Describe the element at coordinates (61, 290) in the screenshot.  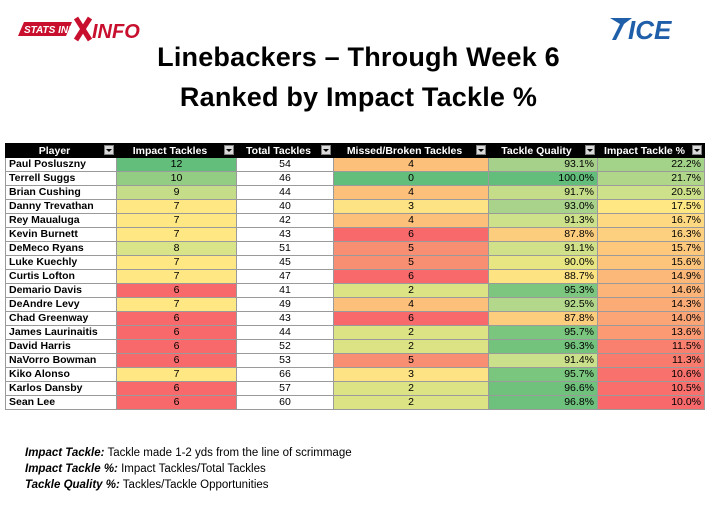
I see `player-name-cell: Demario Davis` at that location.